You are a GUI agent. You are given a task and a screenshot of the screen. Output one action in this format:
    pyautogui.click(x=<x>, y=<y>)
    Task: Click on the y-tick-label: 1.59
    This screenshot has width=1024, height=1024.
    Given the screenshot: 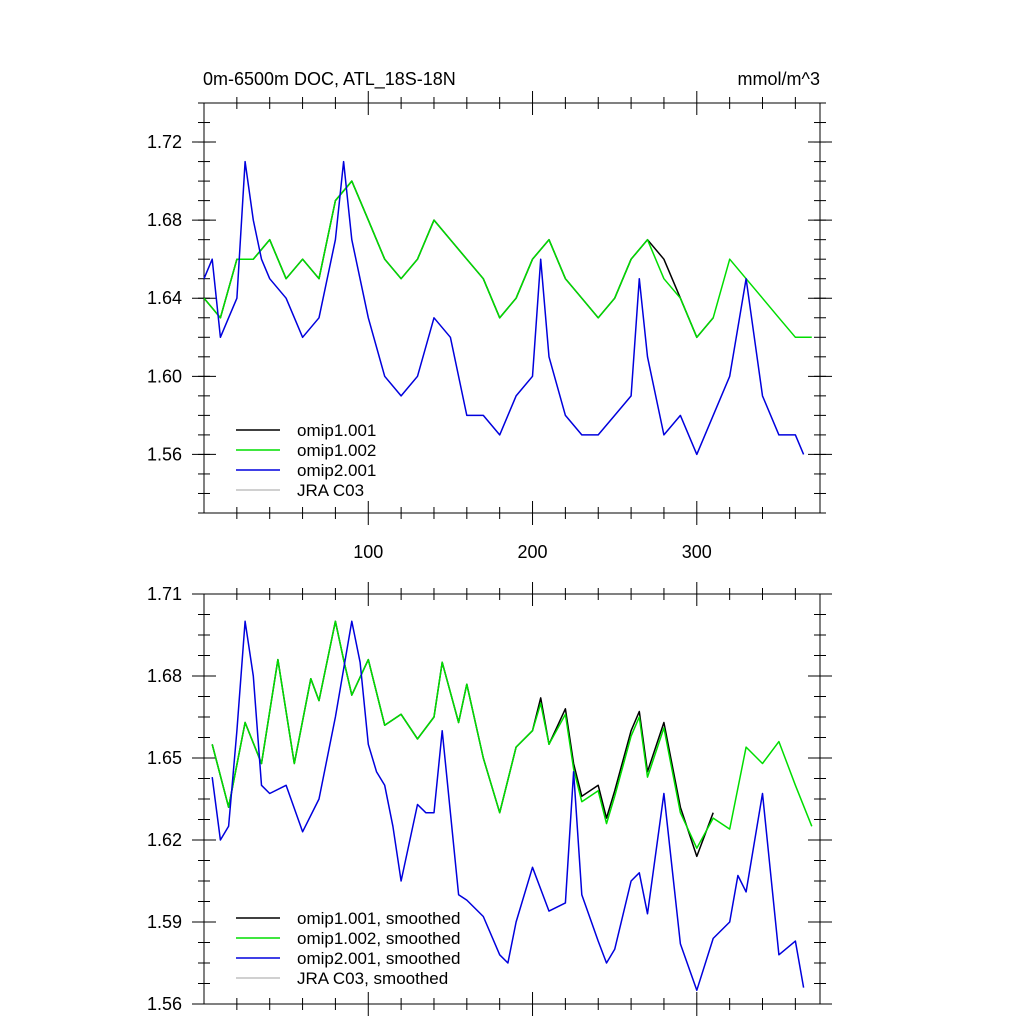 What is the action you would take?
    pyautogui.click(x=164, y=922)
    